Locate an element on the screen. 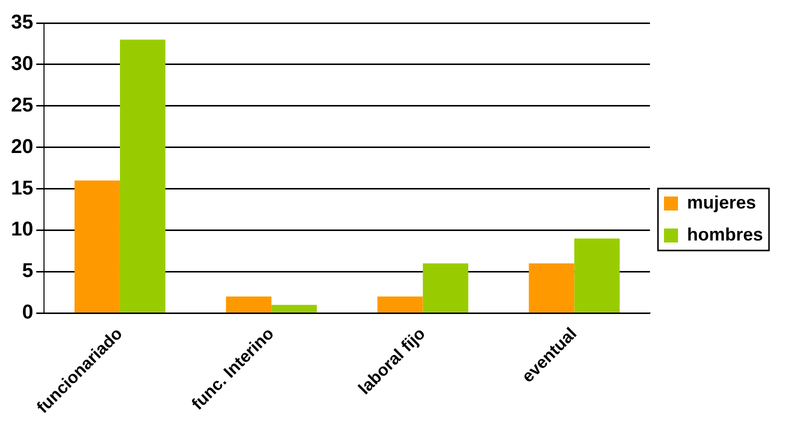  y-tick-label: 35 is located at coordinates (22, 23).